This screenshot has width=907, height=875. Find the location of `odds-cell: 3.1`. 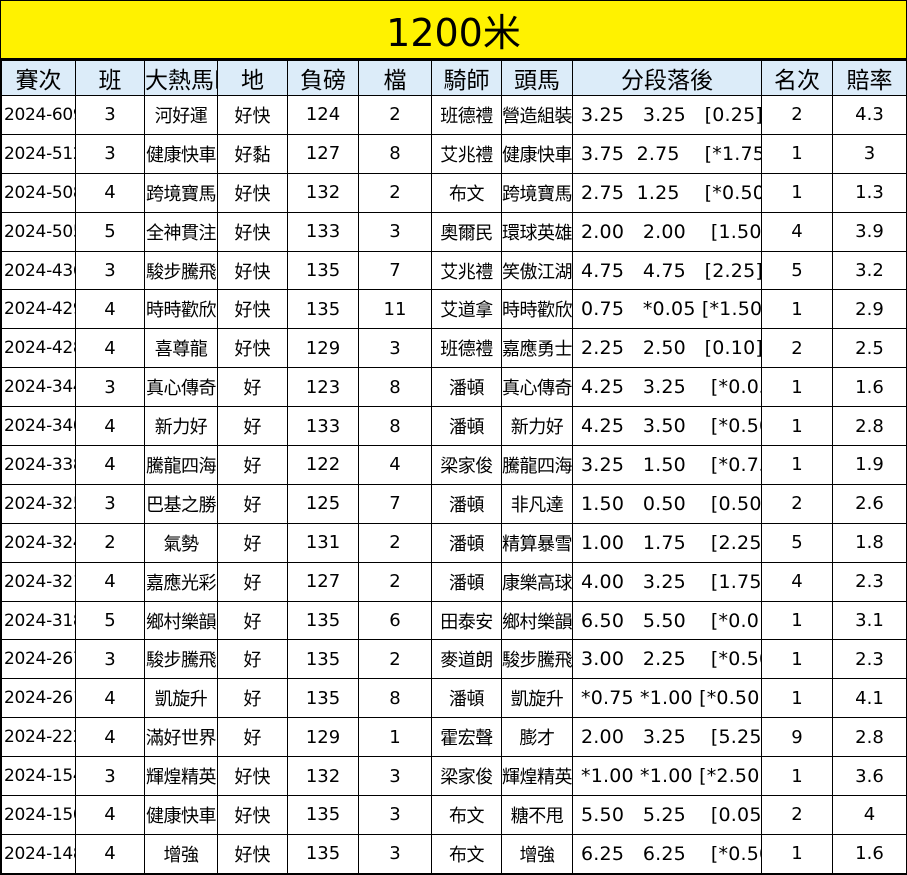

odds-cell: 3.1 is located at coordinates (869, 620).